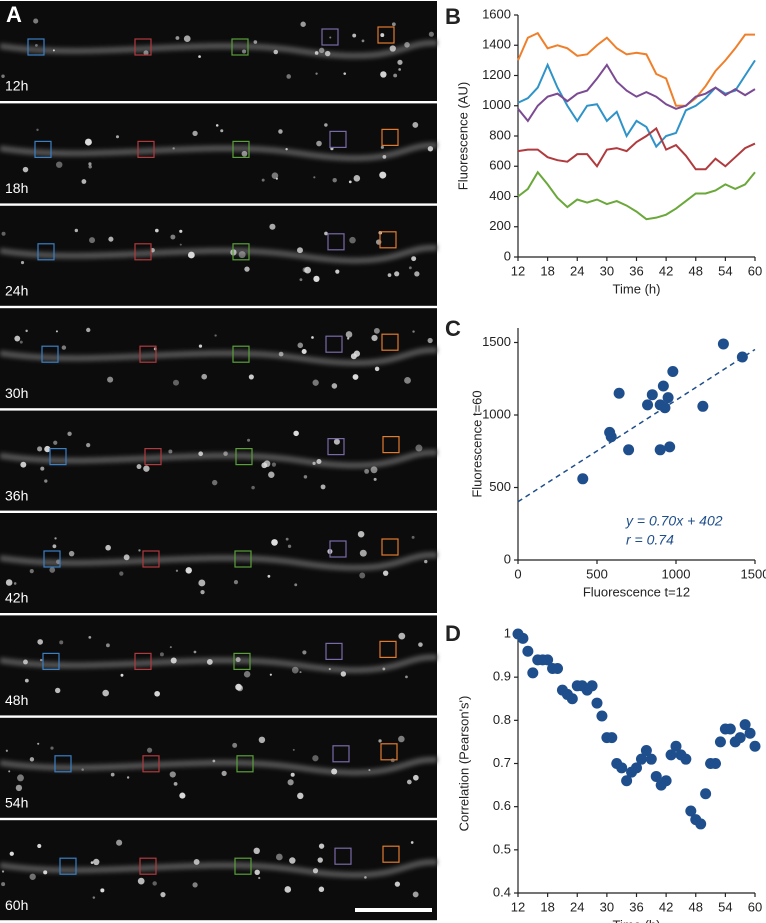  What do you see at coordinates (16, 188) in the screenshot?
I see `timepoint-label: 18h` at bounding box center [16, 188].